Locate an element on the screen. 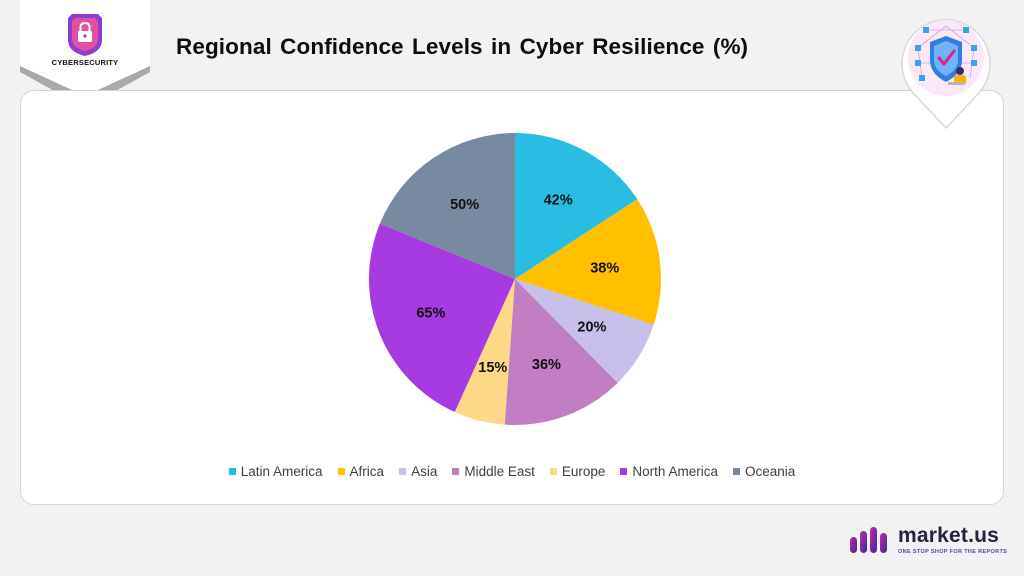 The width and height of the screenshot is (1024, 576). market-us-logo-icon is located at coordinates (868, 540).